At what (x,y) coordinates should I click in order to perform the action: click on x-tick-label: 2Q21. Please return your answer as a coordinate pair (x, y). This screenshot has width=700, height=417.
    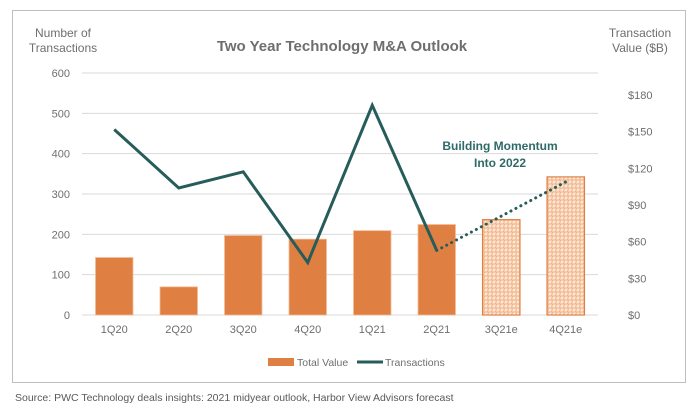
    Looking at the image, I should click on (436, 330).